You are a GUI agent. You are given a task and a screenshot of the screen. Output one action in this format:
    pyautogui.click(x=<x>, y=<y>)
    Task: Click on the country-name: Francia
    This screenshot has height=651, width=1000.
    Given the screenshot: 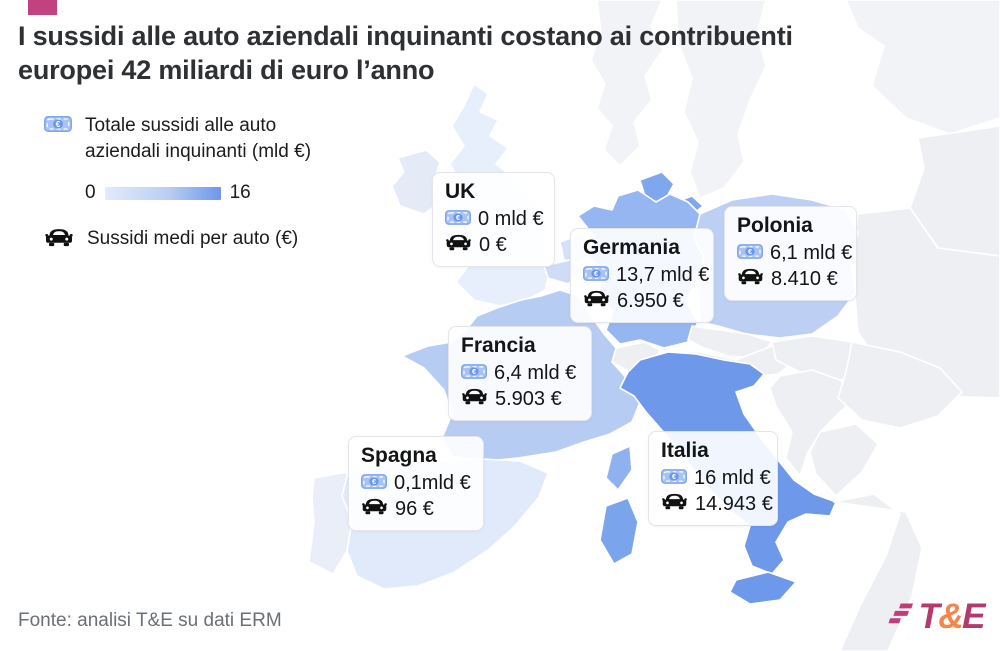 What is the action you would take?
    pyautogui.click(x=498, y=345)
    